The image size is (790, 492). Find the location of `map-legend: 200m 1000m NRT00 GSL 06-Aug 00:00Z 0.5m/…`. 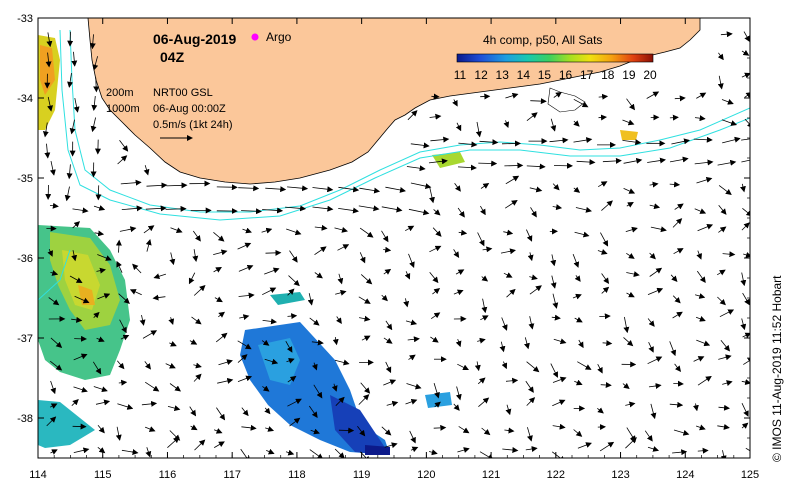

map-legend: 200m 1000m NRT00 GSL 06-Aug 00:00Z 0.5m/… is located at coordinates (169, 114).